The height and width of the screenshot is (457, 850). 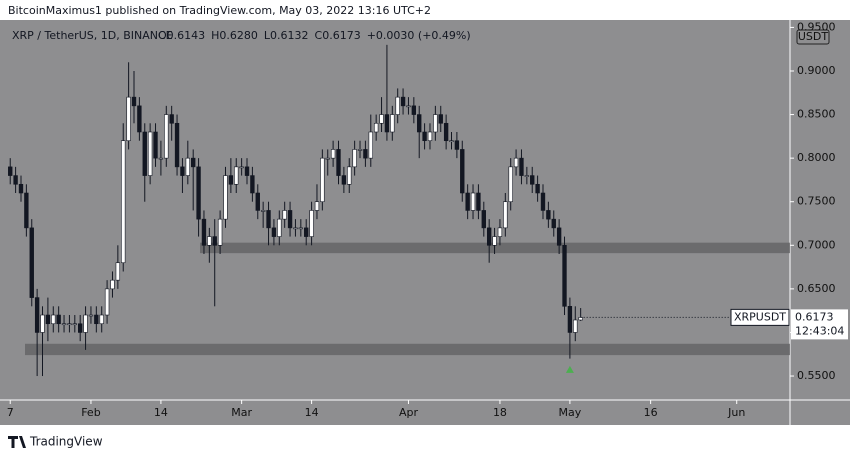 I want to click on y-tick-label: 0.6500, so click(x=816, y=288).